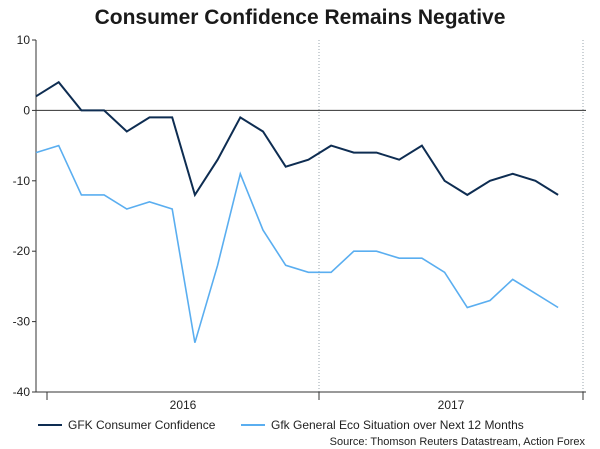 The image size is (600, 449). I want to click on y-tick-label: 10, so click(24, 40).